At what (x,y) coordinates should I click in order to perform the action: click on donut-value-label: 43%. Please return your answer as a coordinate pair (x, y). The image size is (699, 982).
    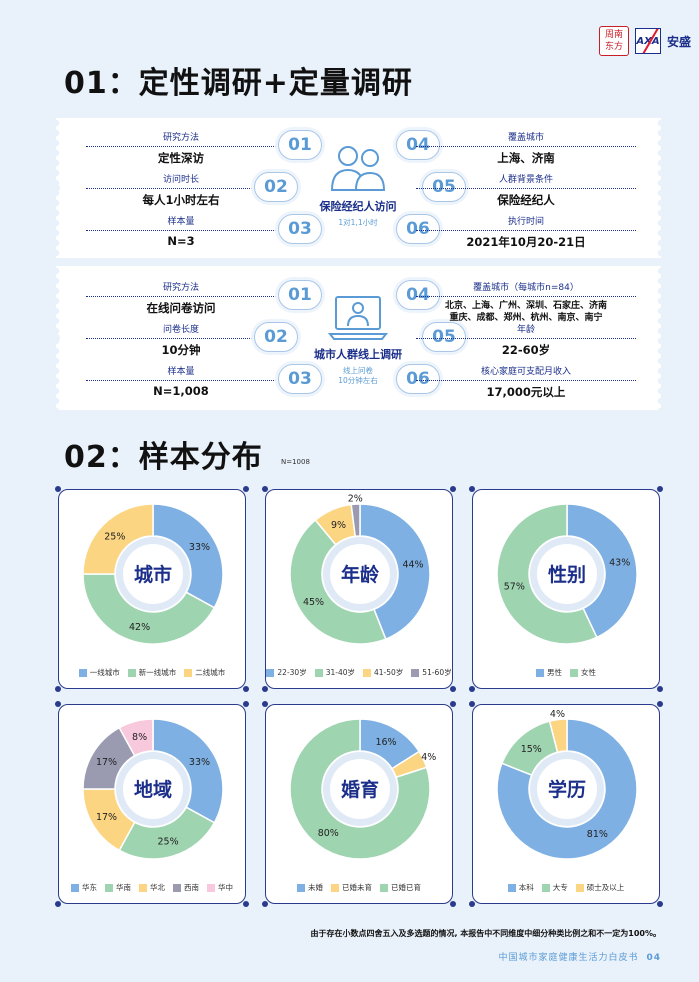
    Looking at the image, I should click on (619, 563).